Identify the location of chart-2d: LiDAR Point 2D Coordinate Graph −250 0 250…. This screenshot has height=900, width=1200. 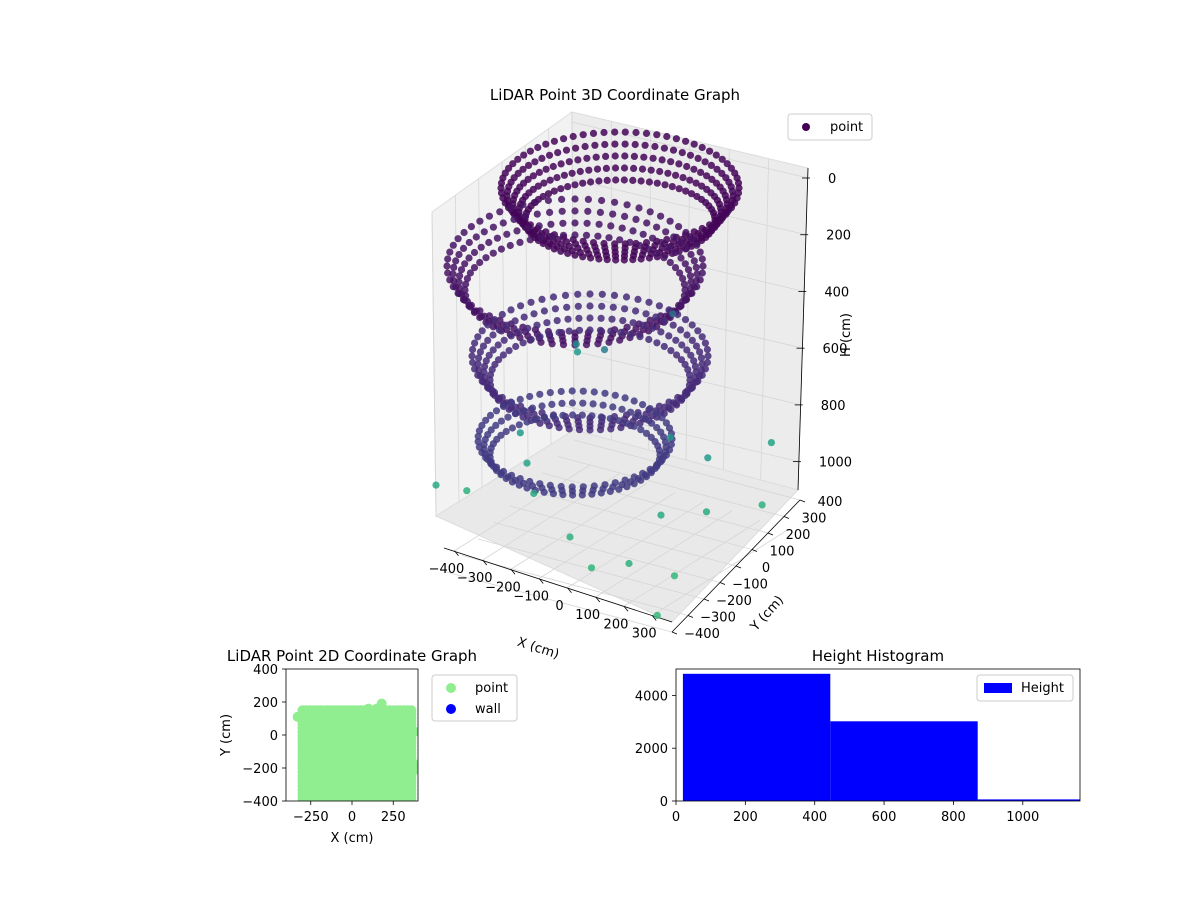
(368, 746).